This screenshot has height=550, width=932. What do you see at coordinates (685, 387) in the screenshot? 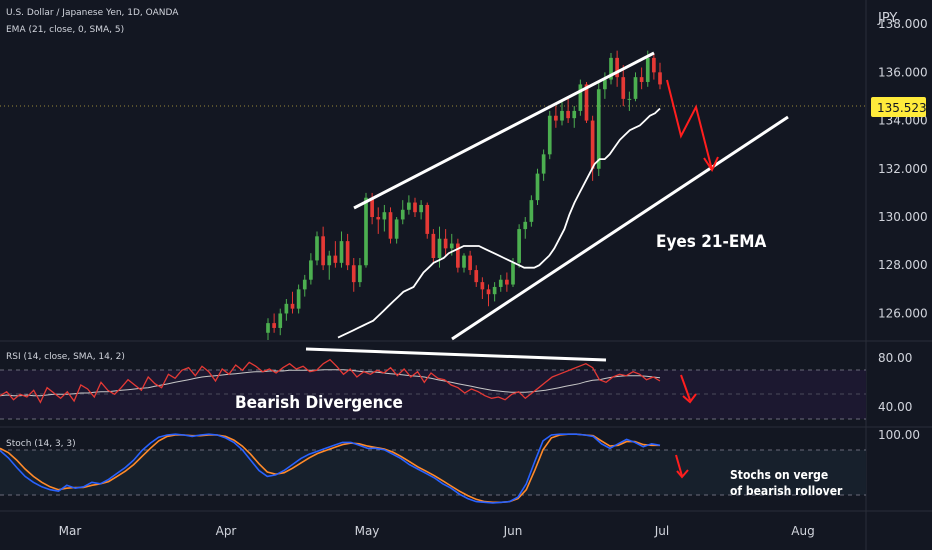
I see `rsi-forecast-arrow` at bounding box center [685, 387].